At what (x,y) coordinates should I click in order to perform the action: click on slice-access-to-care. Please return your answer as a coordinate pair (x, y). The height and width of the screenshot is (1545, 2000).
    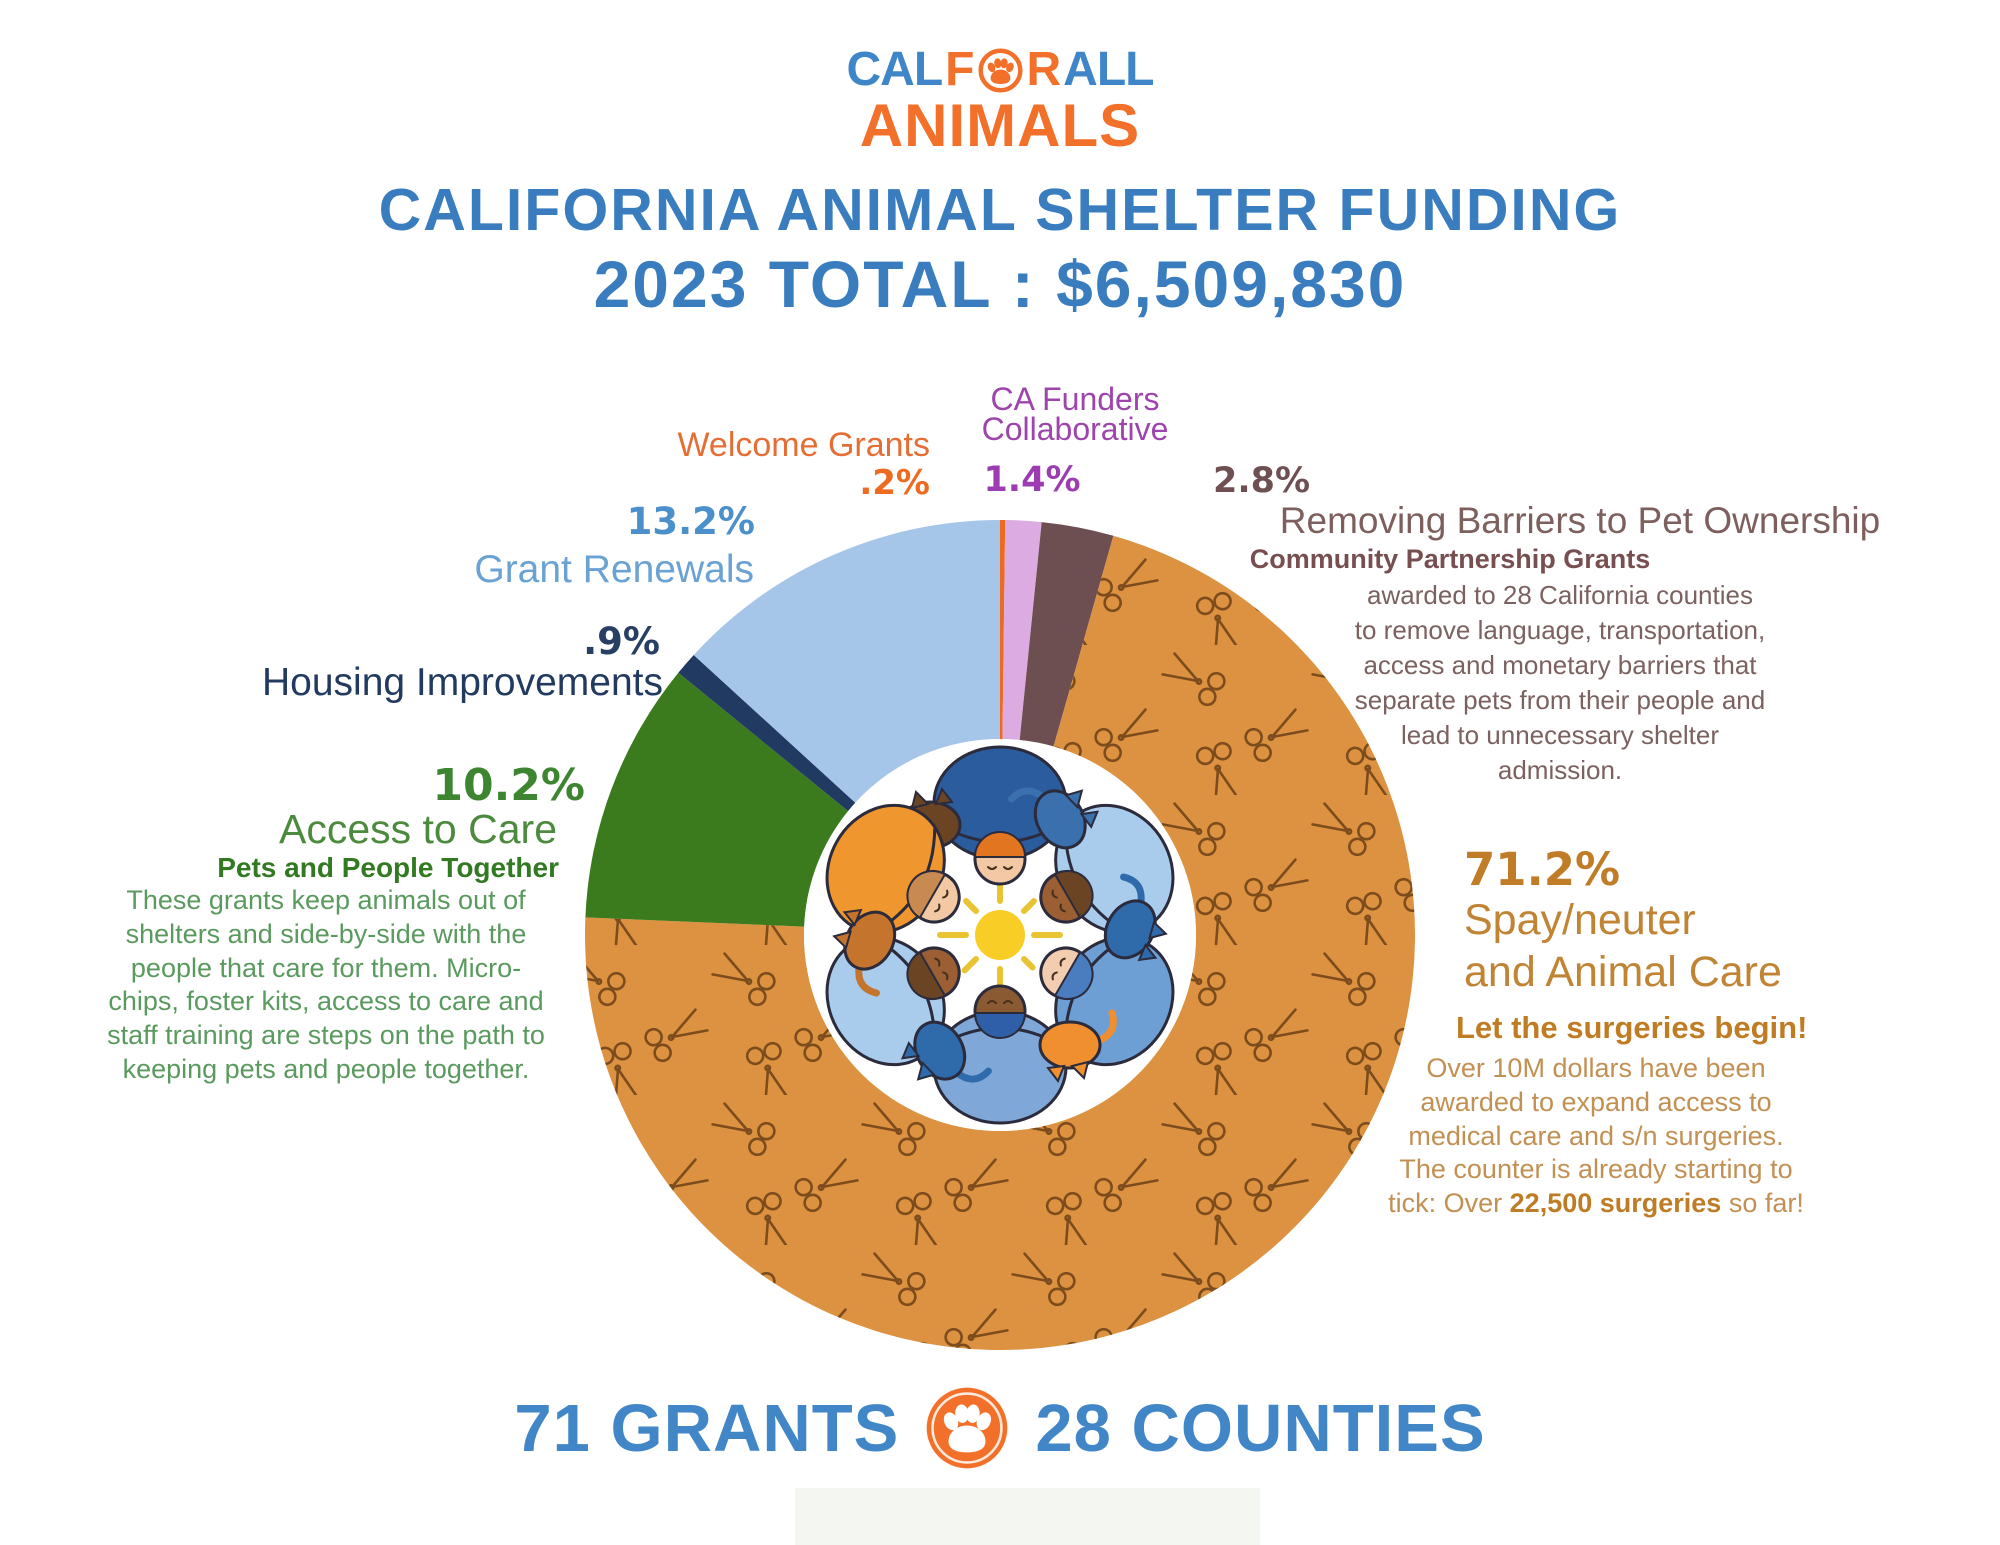
    Looking at the image, I should click on (717, 799).